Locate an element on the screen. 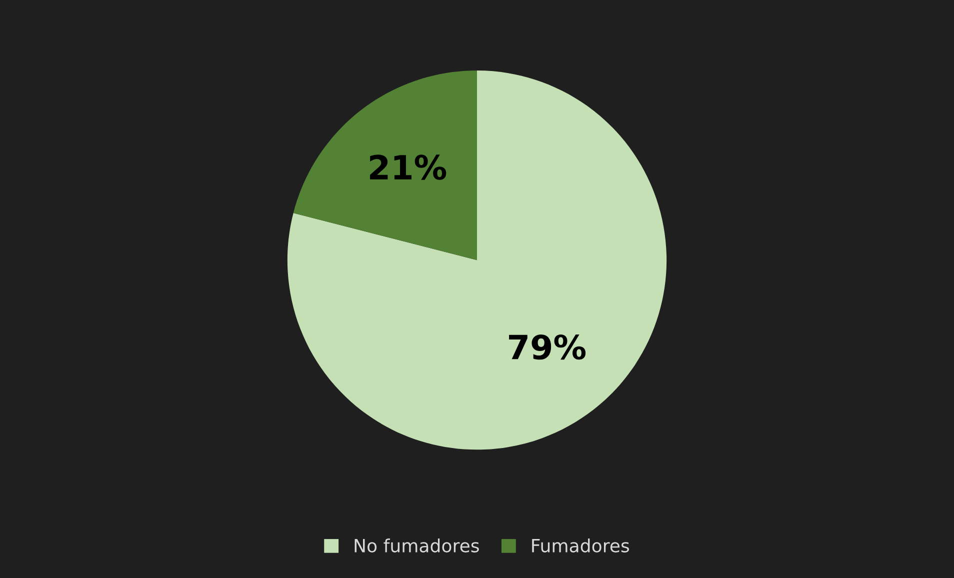 The width and height of the screenshot is (954, 578). data-label: 79% is located at coordinates (547, 347).